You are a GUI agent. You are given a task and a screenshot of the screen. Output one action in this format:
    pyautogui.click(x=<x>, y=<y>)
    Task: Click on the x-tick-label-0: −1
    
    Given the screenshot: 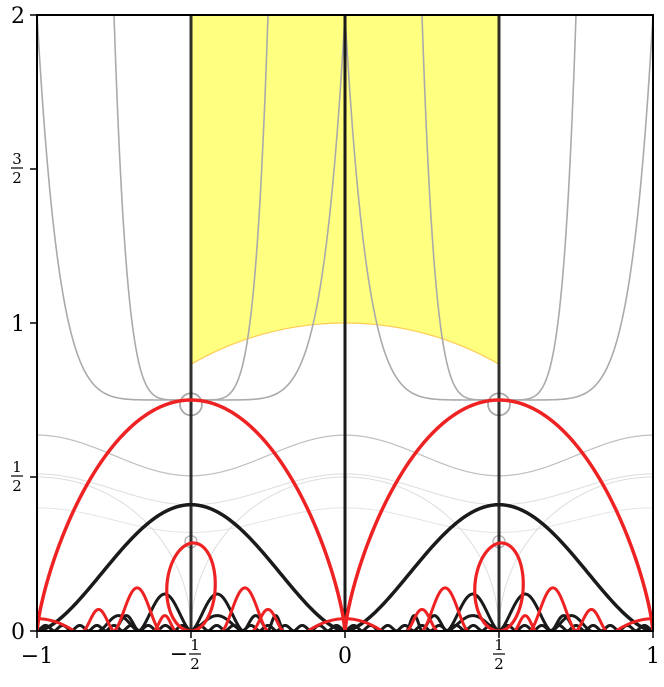 What is the action you would take?
    pyautogui.click(x=37, y=656)
    